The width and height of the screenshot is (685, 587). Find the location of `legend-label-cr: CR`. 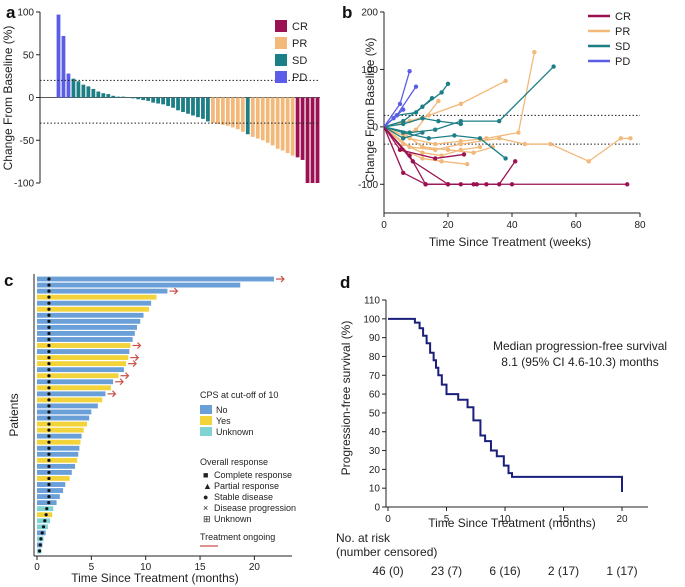

legend-label-cr: CR is located at coordinates (300, 27).